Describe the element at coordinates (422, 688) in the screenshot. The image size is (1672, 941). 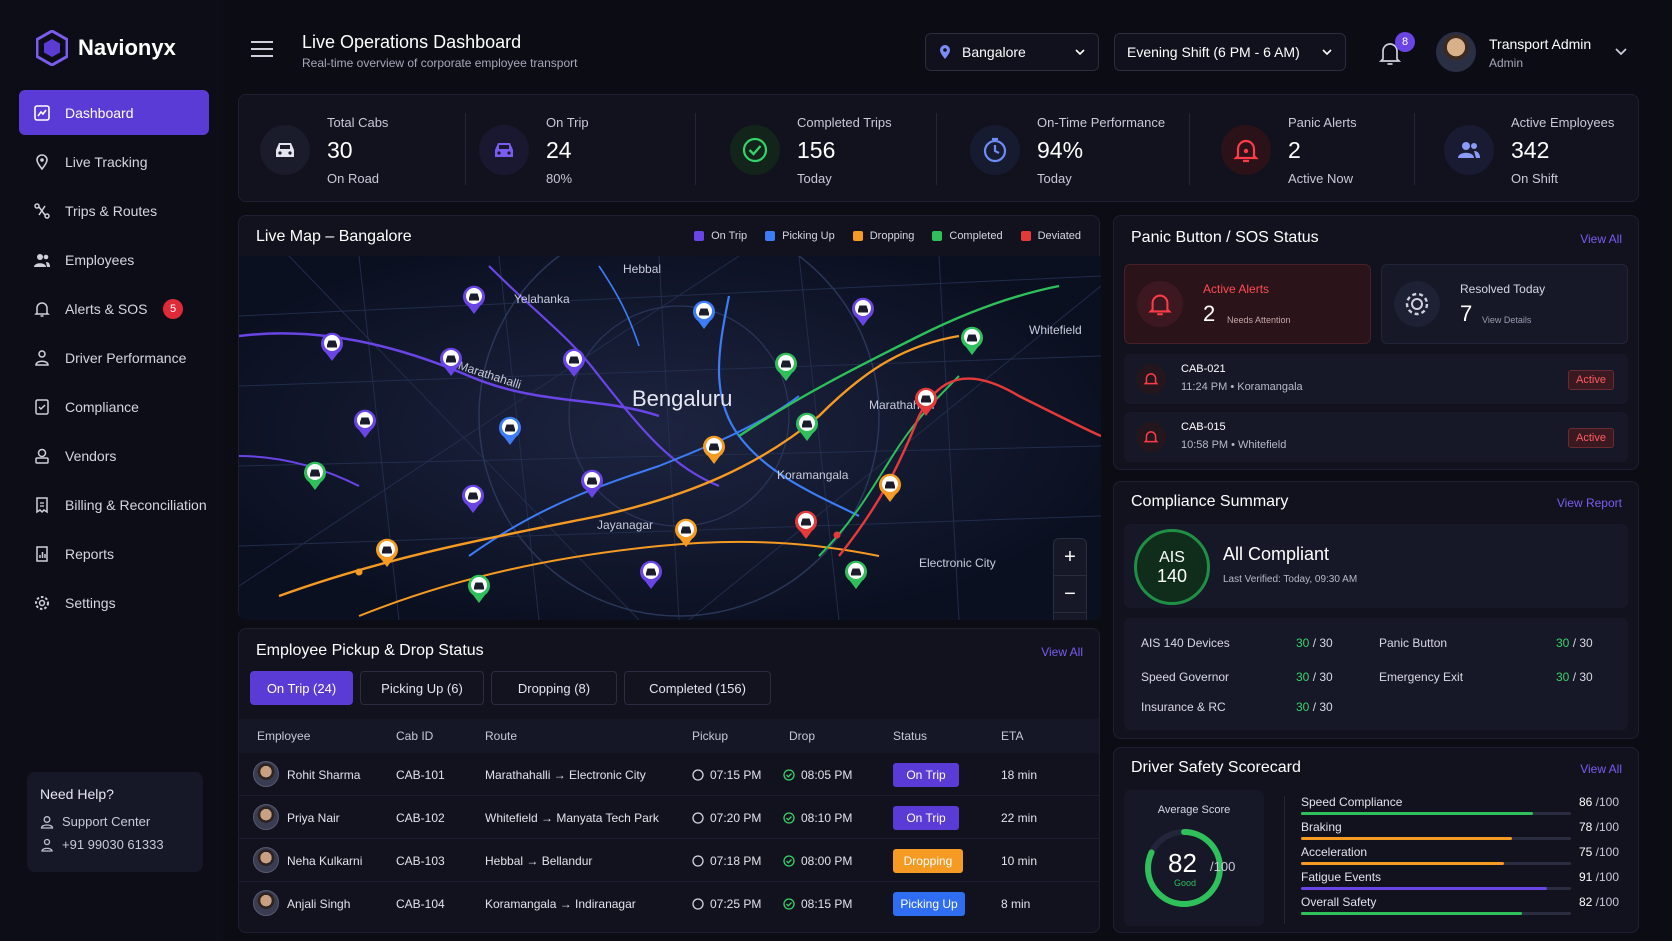
I see `tab-picking-up: Picking Up (6)` at that location.